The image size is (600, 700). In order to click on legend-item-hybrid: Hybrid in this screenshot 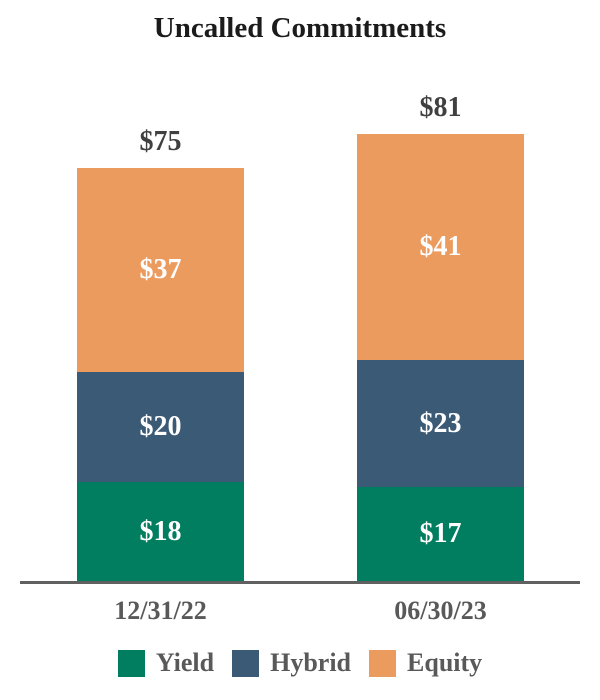, I will do `click(291, 663)`.